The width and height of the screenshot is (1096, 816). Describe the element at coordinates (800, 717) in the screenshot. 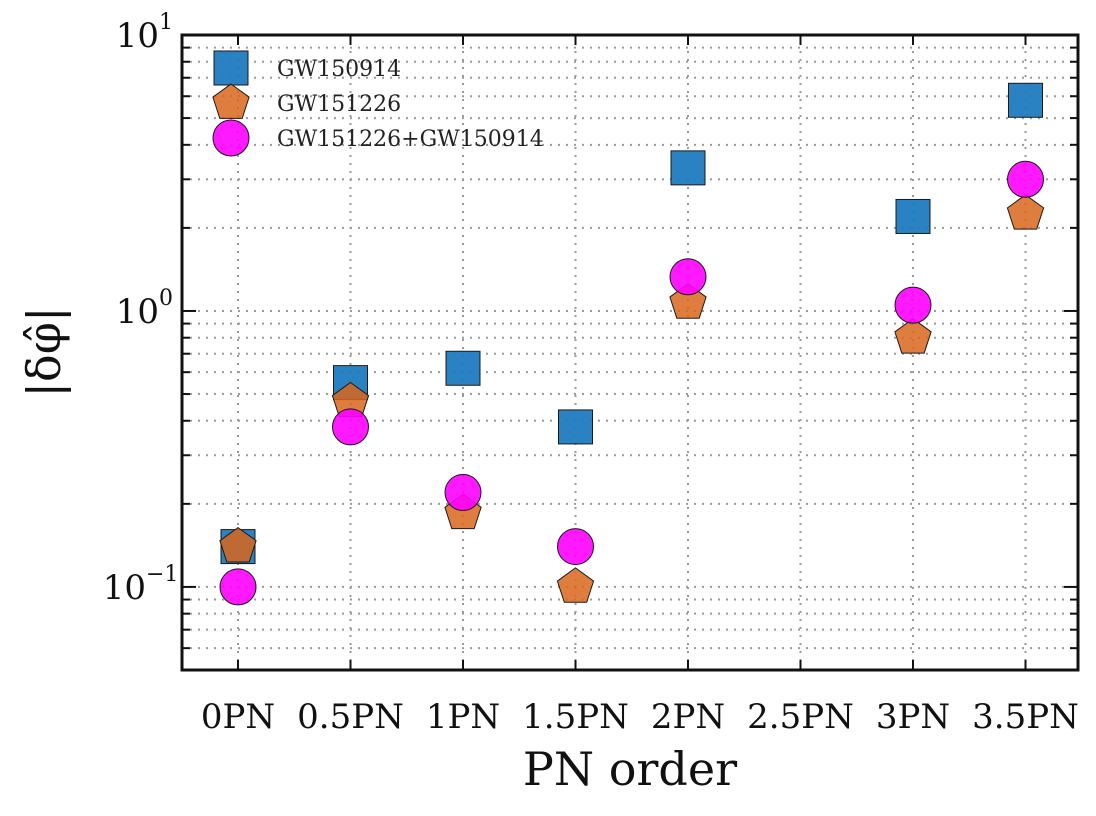

I see `x-tick-label: 2.5PN` at that location.